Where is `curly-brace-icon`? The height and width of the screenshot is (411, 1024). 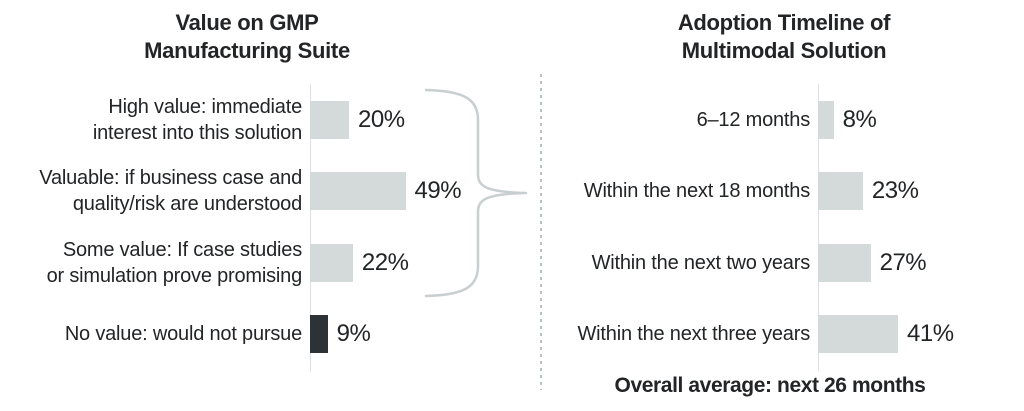 curly-brace-icon is located at coordinates (476, 193).